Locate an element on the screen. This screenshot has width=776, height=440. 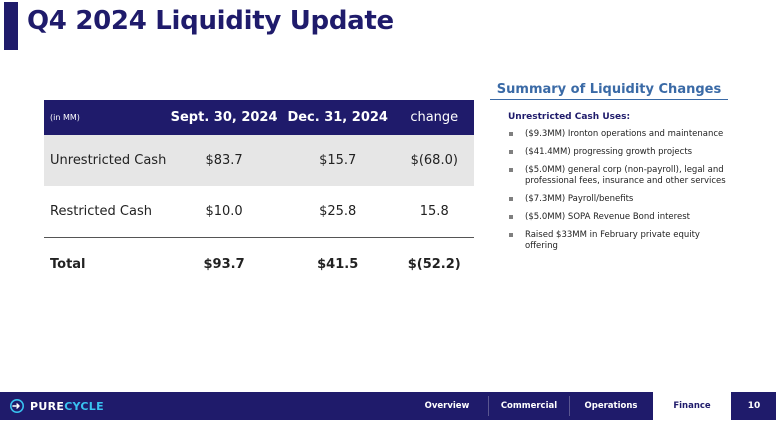
cell-dec: $15.7 is located at coordinates (337, 160).